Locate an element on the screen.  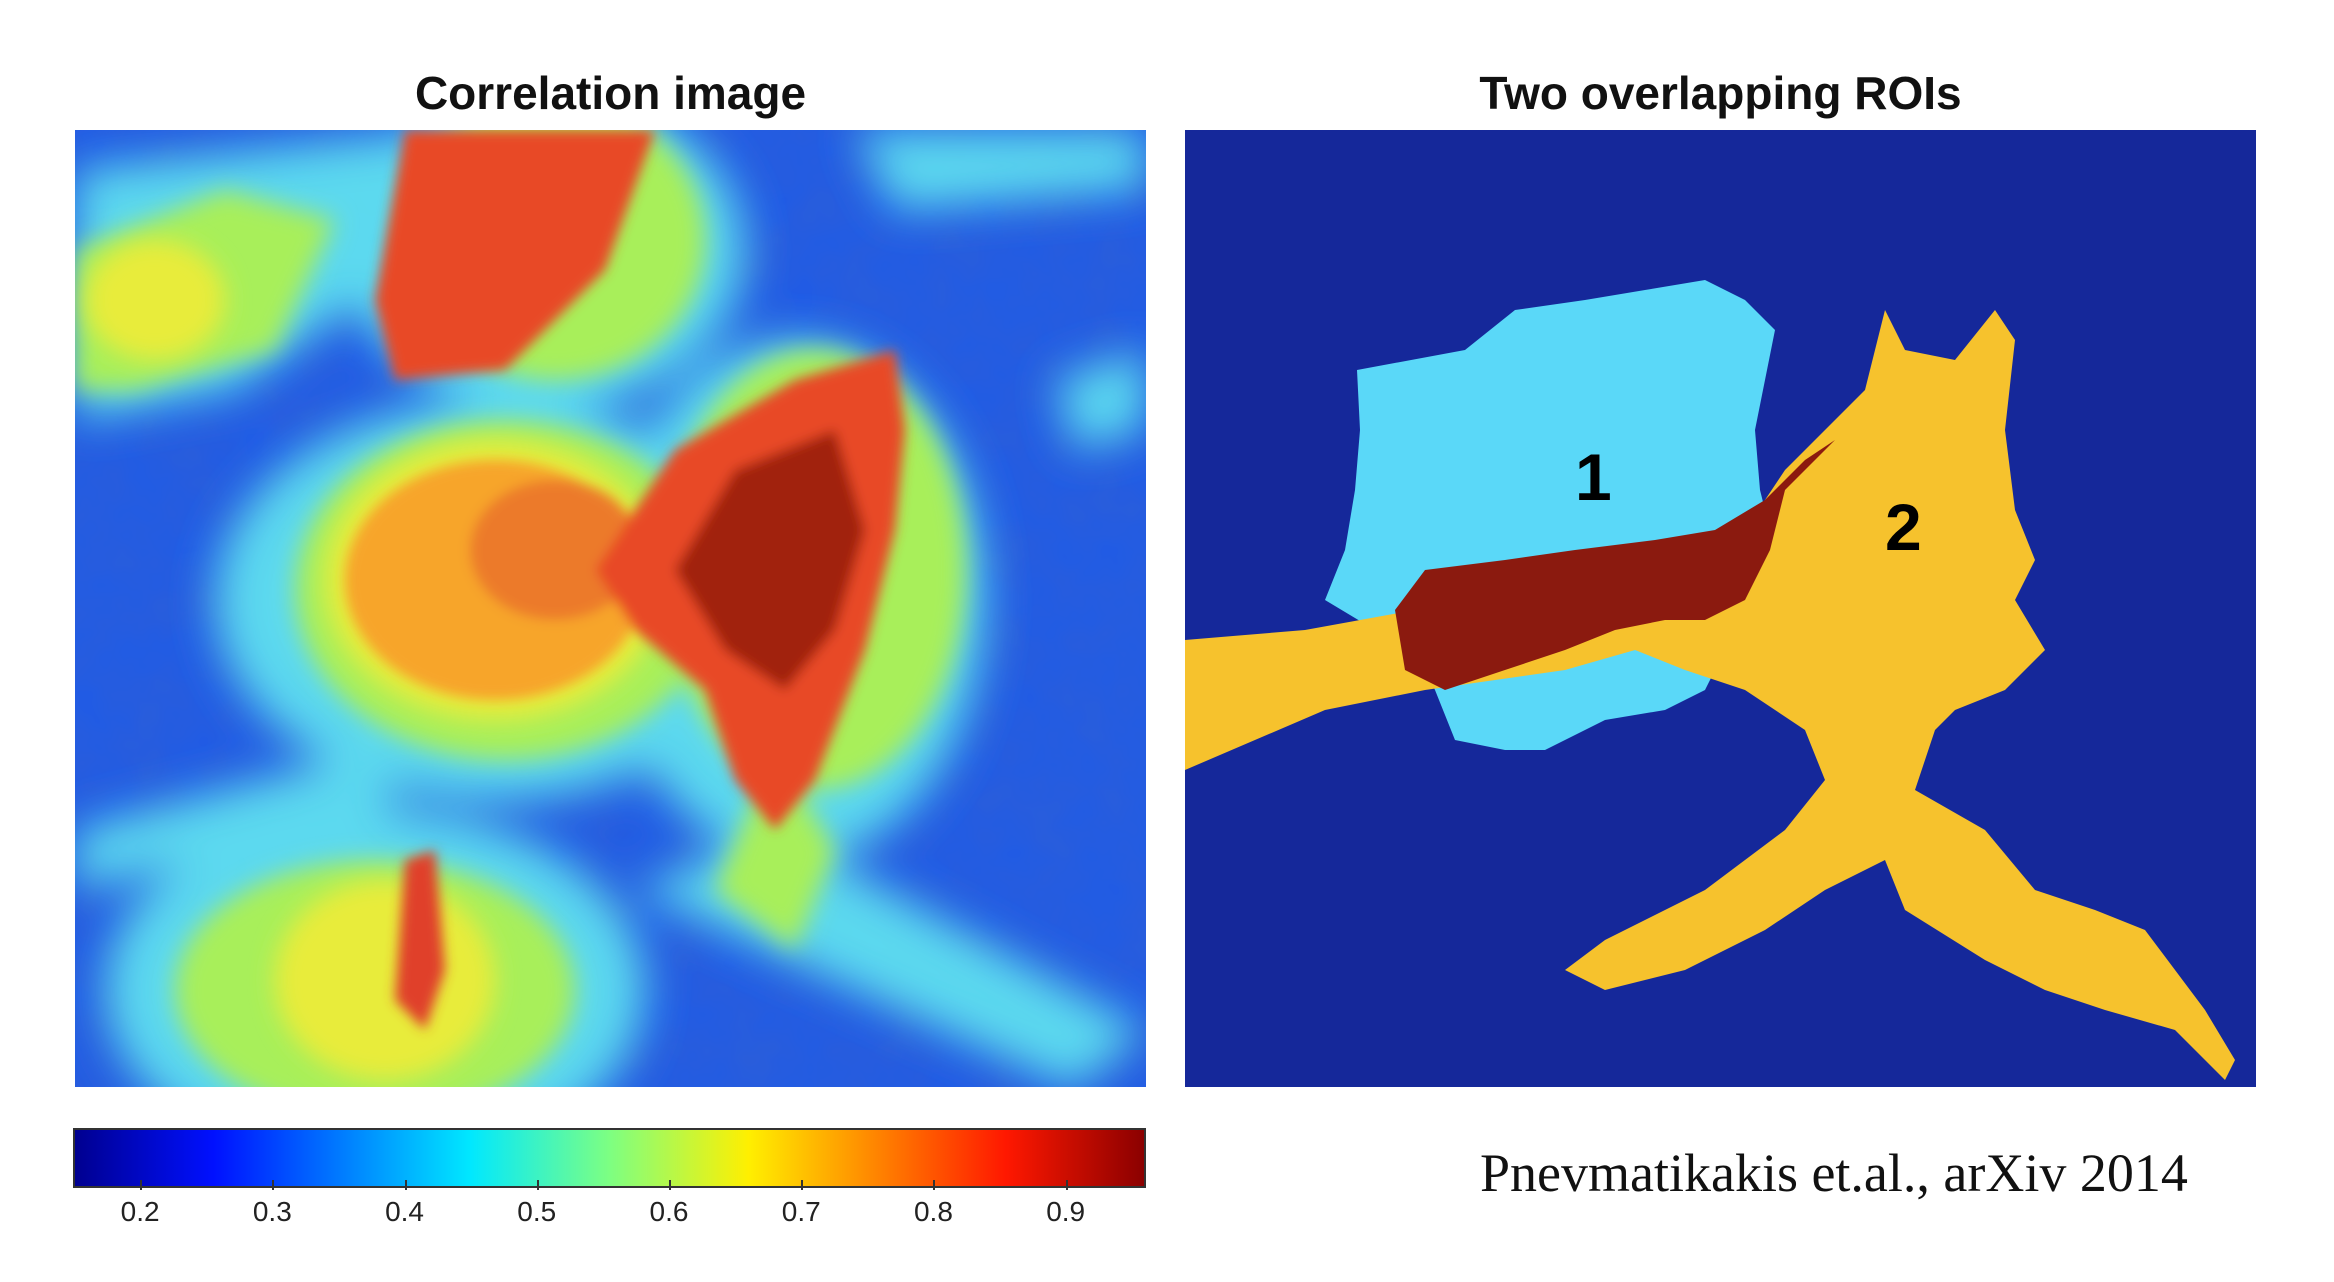
roi-overlap-region is located at coordinates (1615, 565).